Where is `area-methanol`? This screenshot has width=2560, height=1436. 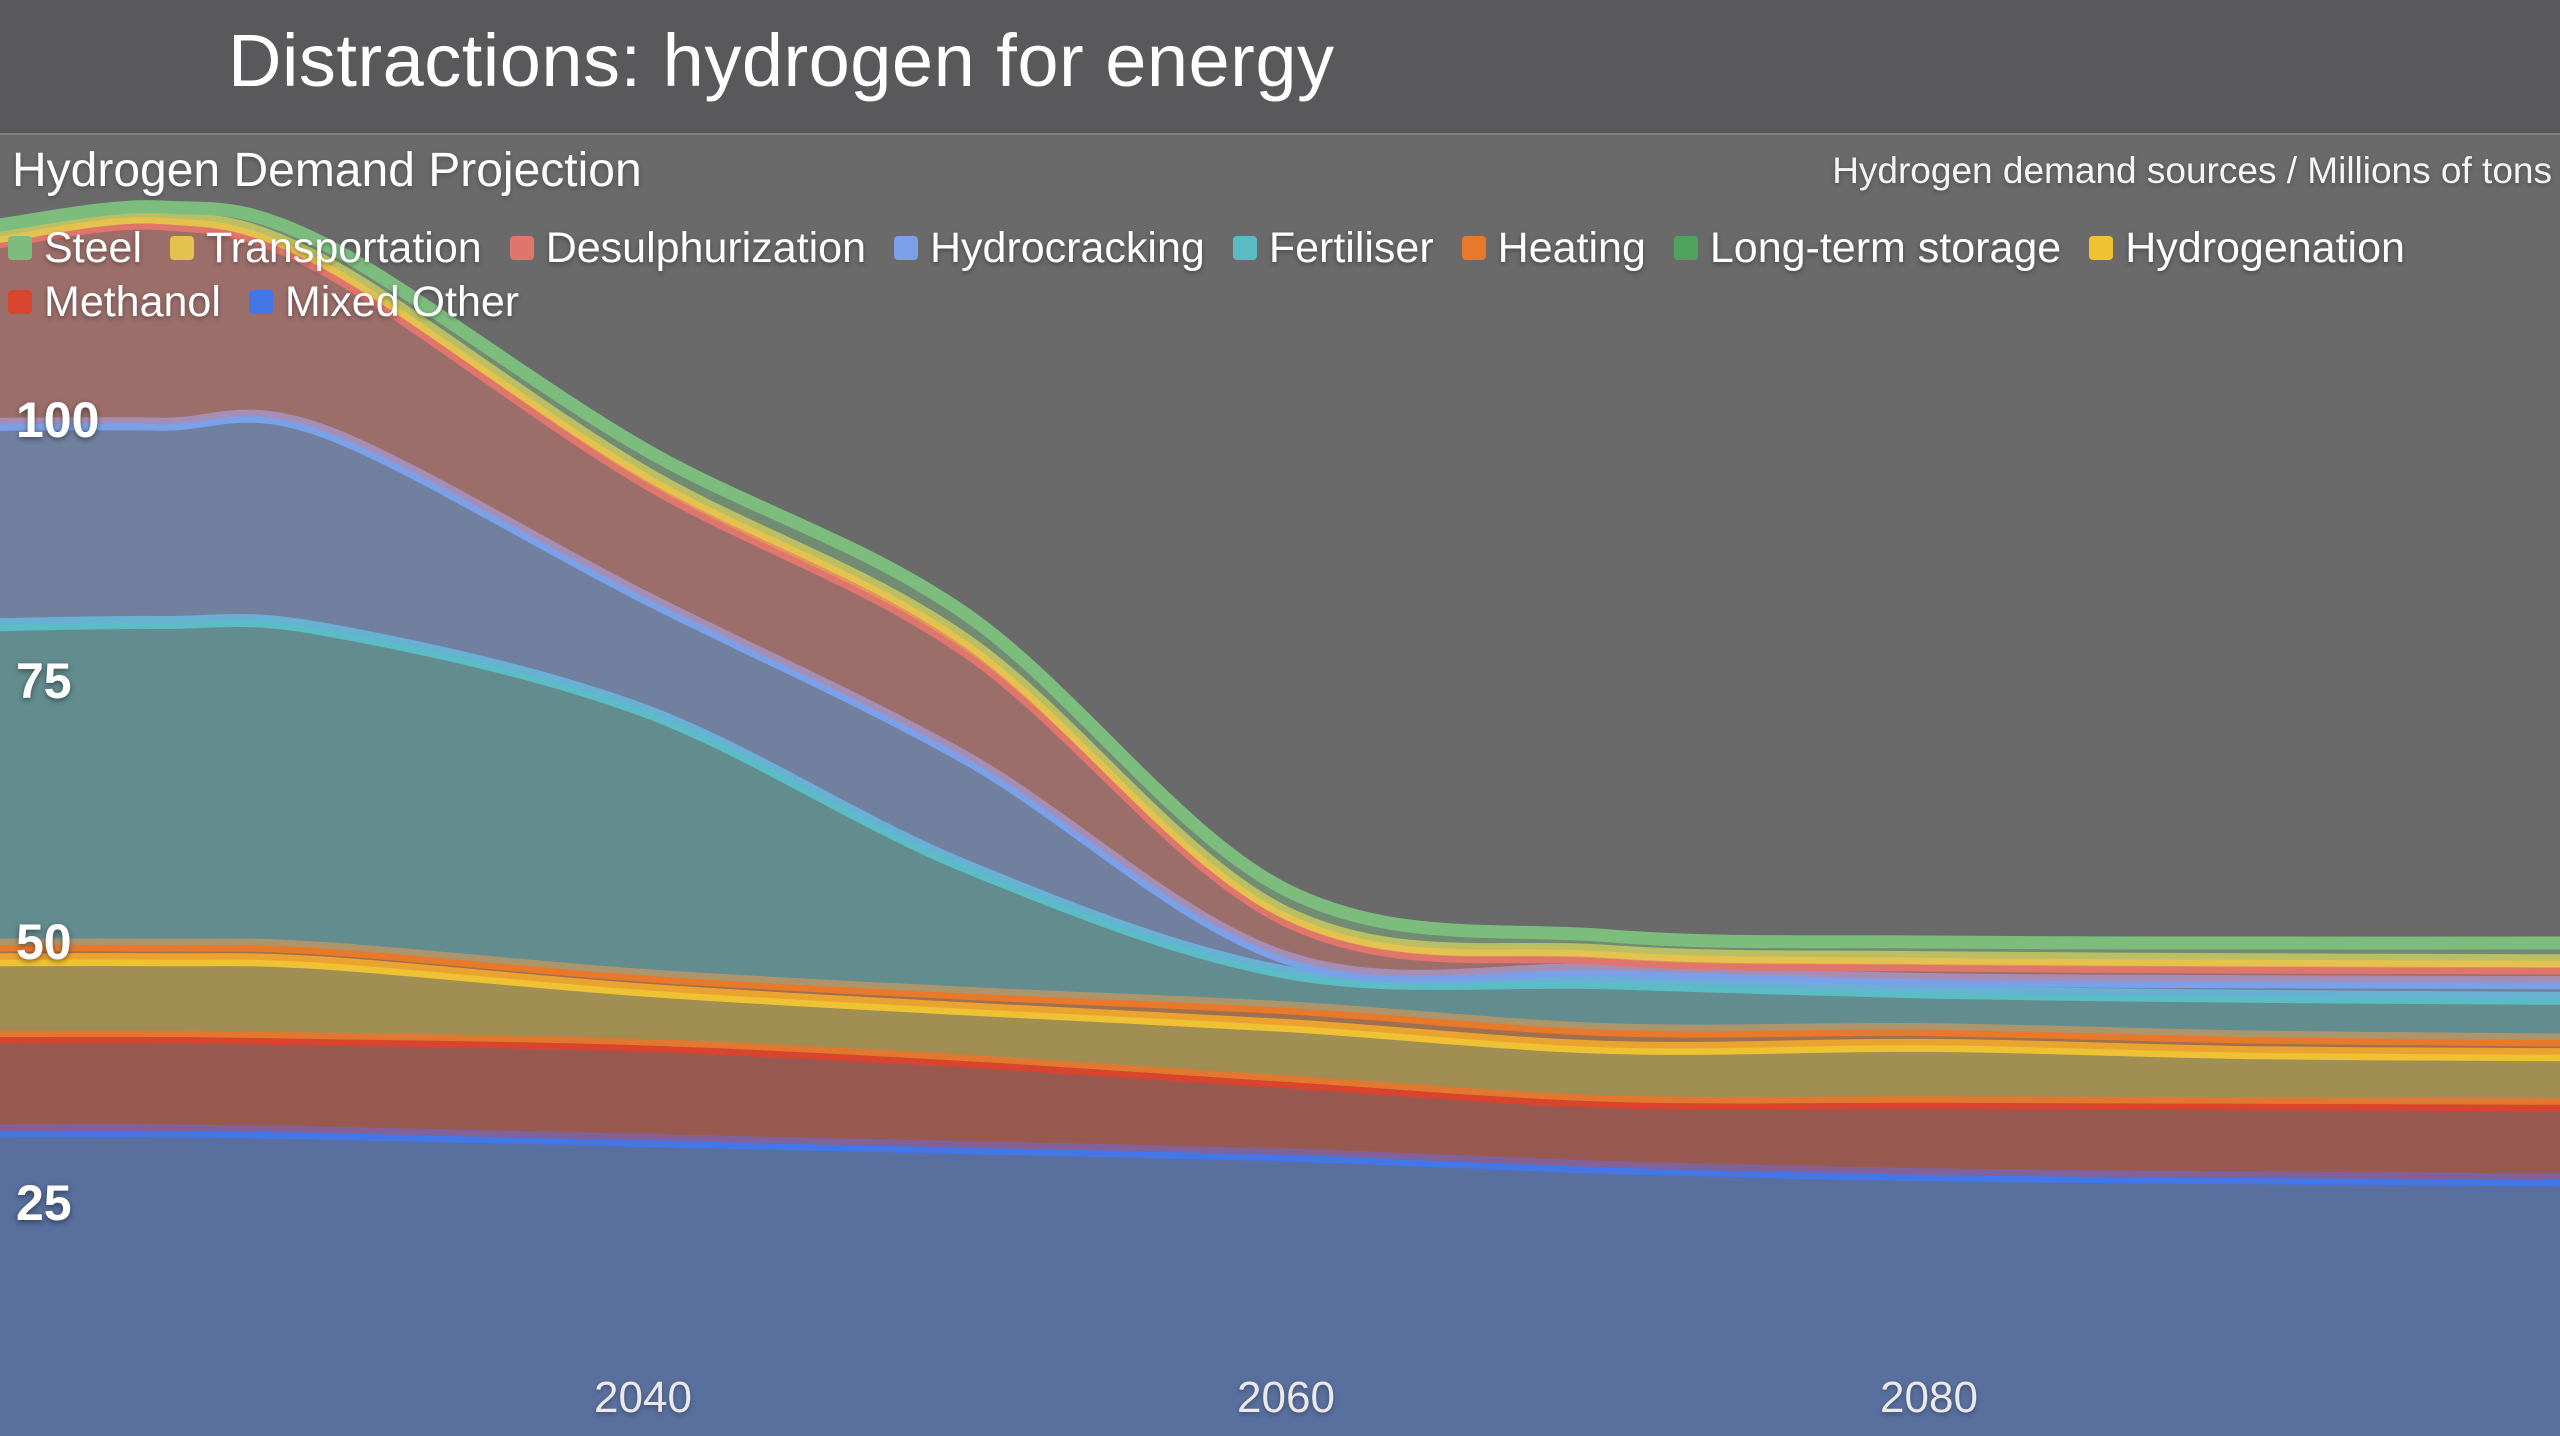
area-methanol is located at coordinates (1280, 1108).